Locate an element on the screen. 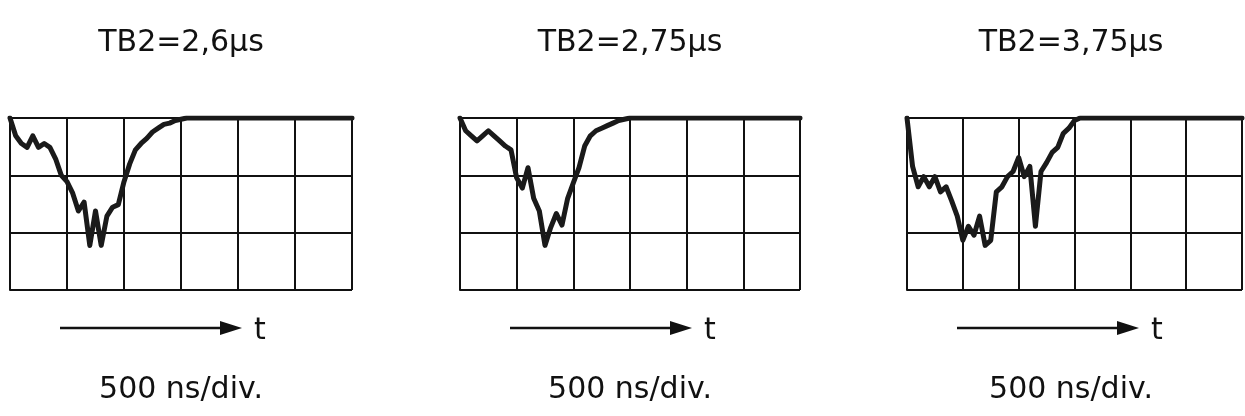 The height and width of the screenshot is (416, 1245). chart-title: TB2=2,6µs is located at coordinates (180, 40).